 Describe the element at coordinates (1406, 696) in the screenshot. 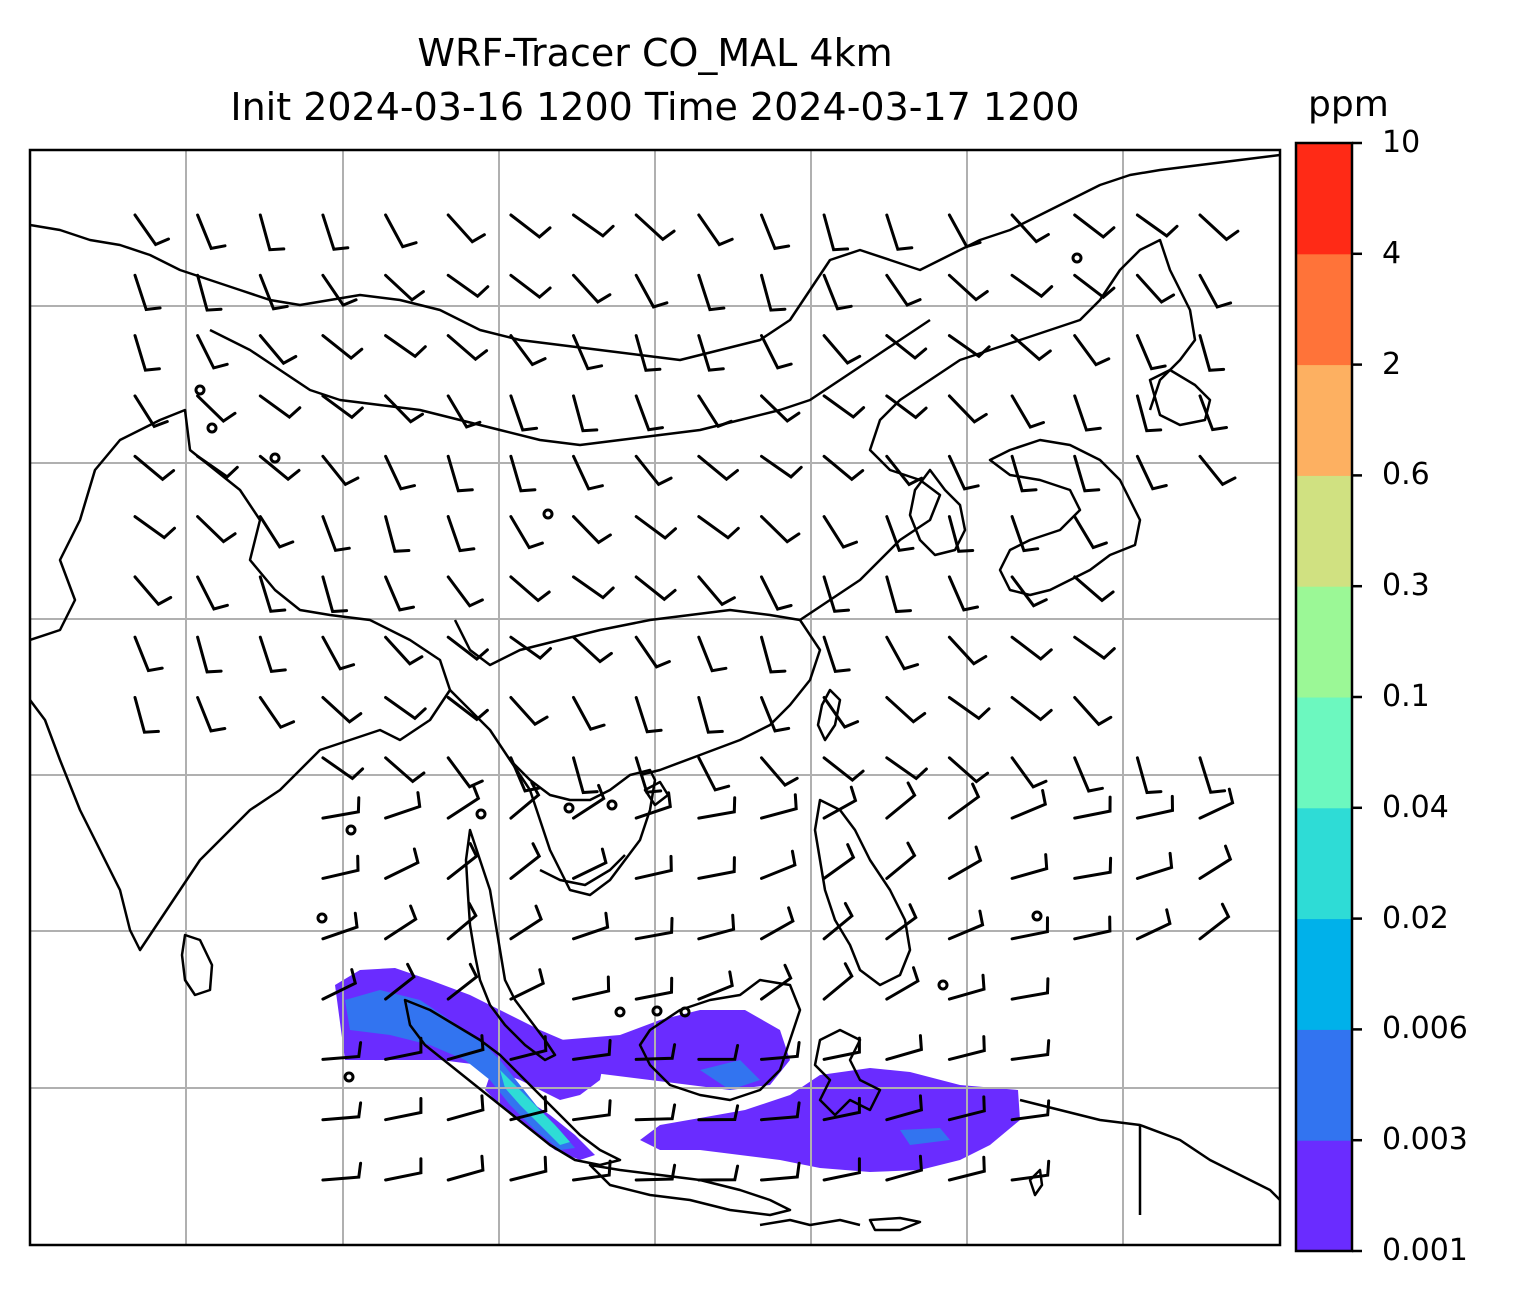

I see `colorbar-tick-label-5: 0.1` at that location.